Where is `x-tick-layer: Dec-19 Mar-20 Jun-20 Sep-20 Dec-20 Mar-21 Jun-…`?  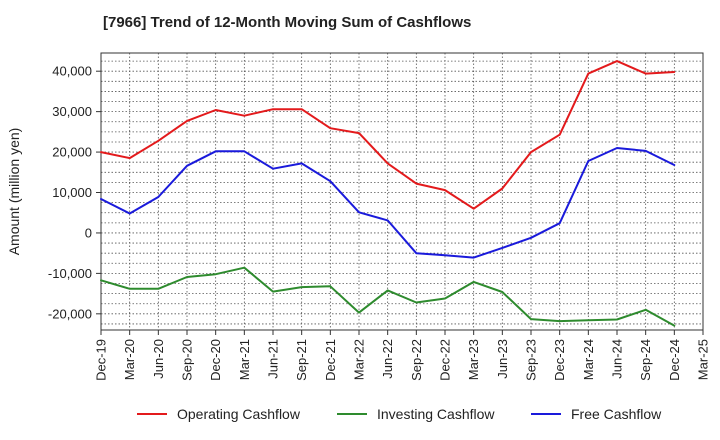 x-tick-layer: Dec-19 Mar-20 Jun-20 Sep-20 Dec-20 Mar-21 Jun-… is located at coordinates (402, 355).